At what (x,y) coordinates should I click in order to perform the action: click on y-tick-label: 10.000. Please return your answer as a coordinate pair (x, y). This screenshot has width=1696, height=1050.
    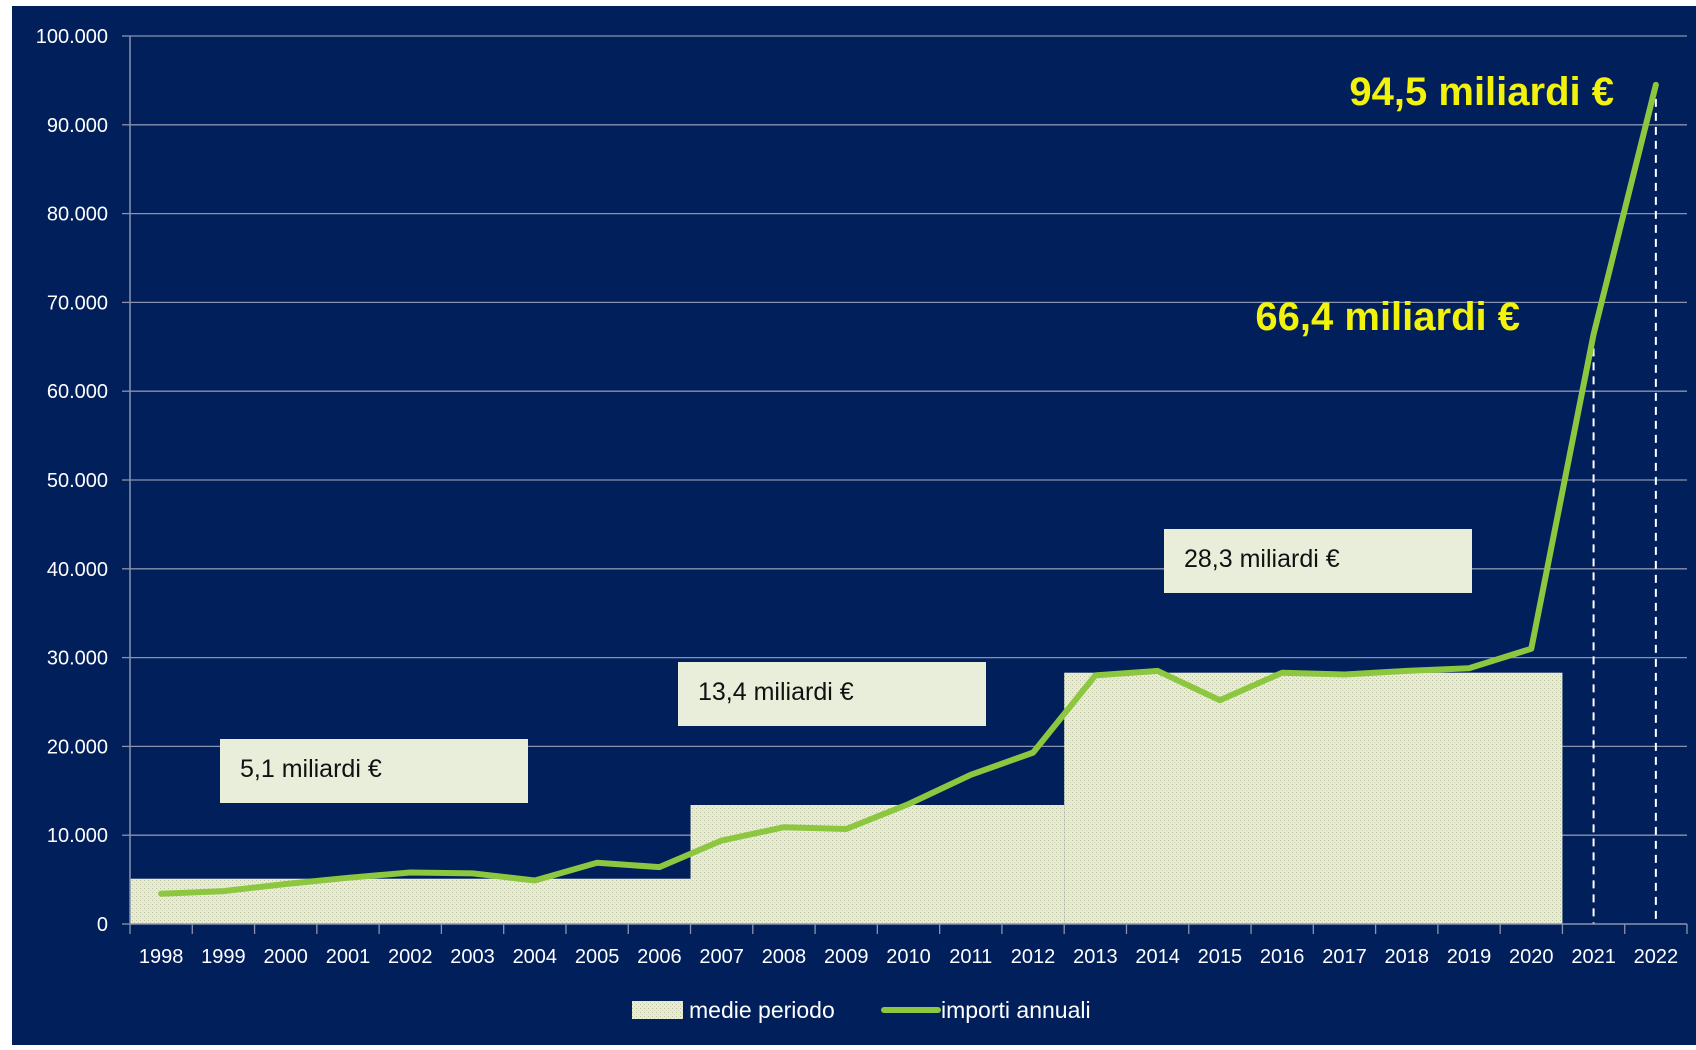
    Looking at the image, I should click on (77, 836).